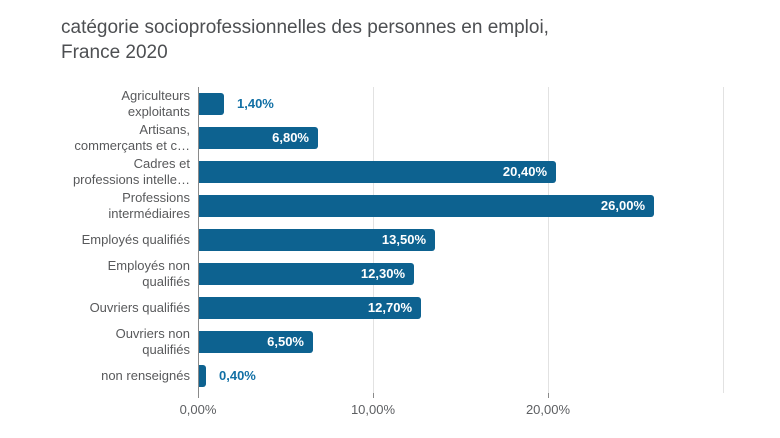 The image size is (780, 438). I want to click on bar: 6,80%, so click(258, 138).